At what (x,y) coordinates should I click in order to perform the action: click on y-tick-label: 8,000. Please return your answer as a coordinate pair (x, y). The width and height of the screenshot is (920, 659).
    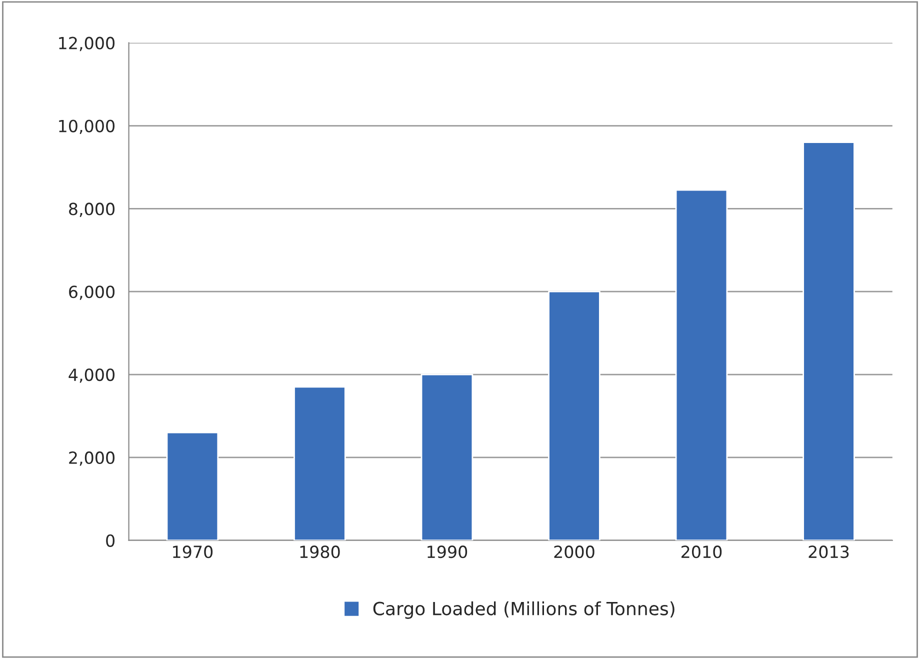
    Looking at the image, I should click on (91, 209).